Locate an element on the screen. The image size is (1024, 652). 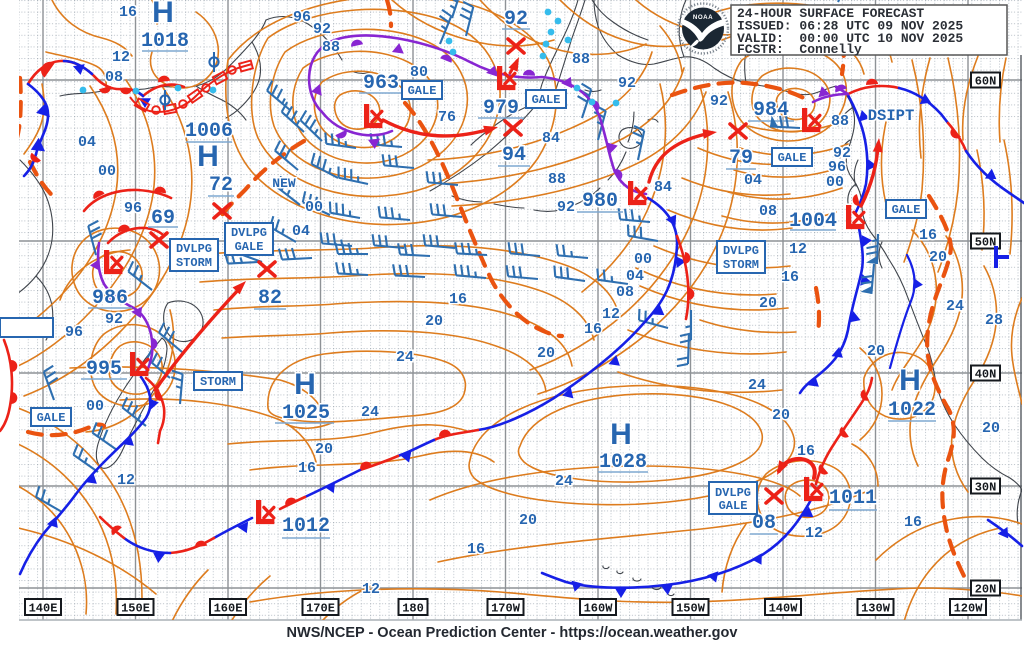
svg-text: 40N is located at coordinates (986, 375).